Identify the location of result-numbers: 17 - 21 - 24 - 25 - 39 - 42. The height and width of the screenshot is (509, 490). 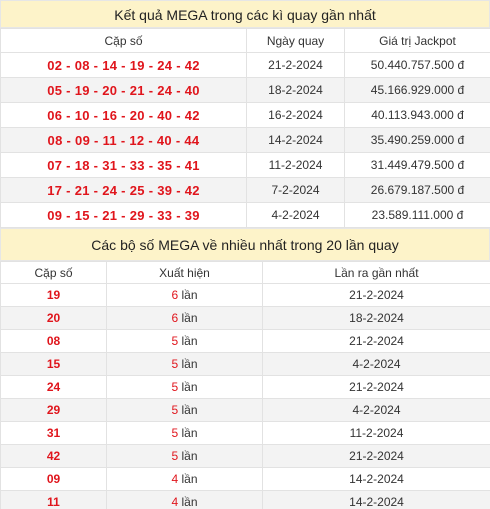
(123, 190).